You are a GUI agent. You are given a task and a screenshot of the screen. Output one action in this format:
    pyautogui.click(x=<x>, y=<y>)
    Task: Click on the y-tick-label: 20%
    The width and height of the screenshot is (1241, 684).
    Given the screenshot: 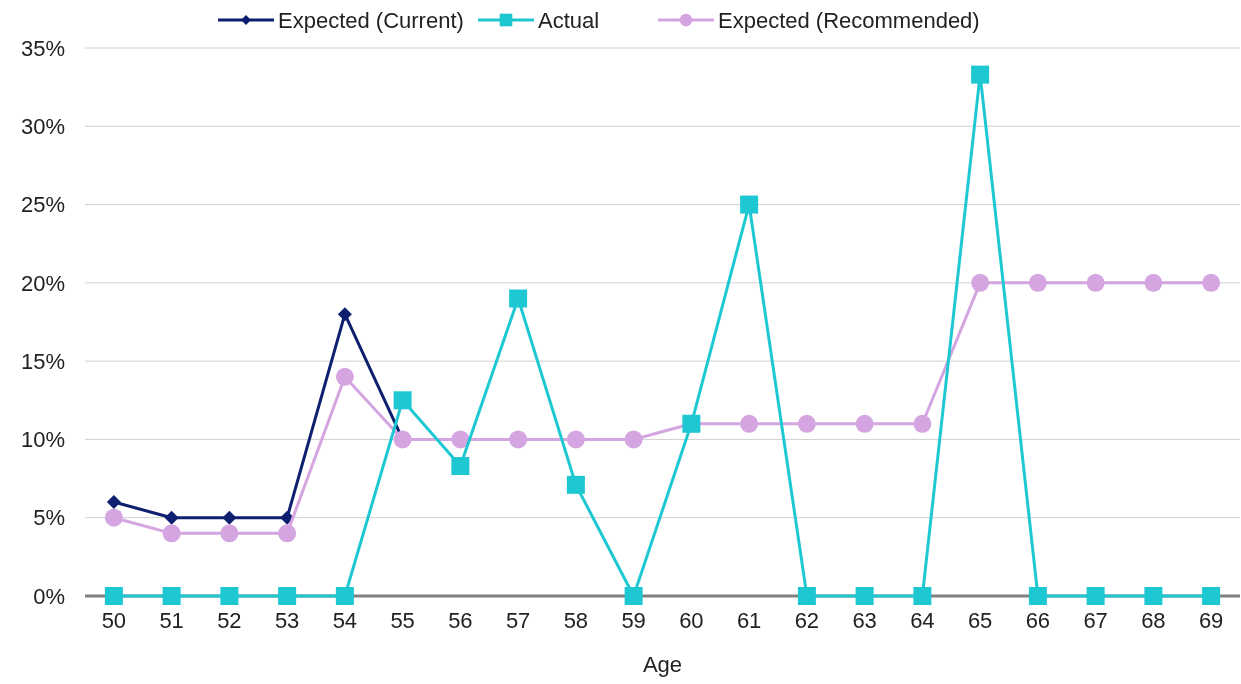 What is the action you would take?
    pyautogui.click(x=42, y=283)
    